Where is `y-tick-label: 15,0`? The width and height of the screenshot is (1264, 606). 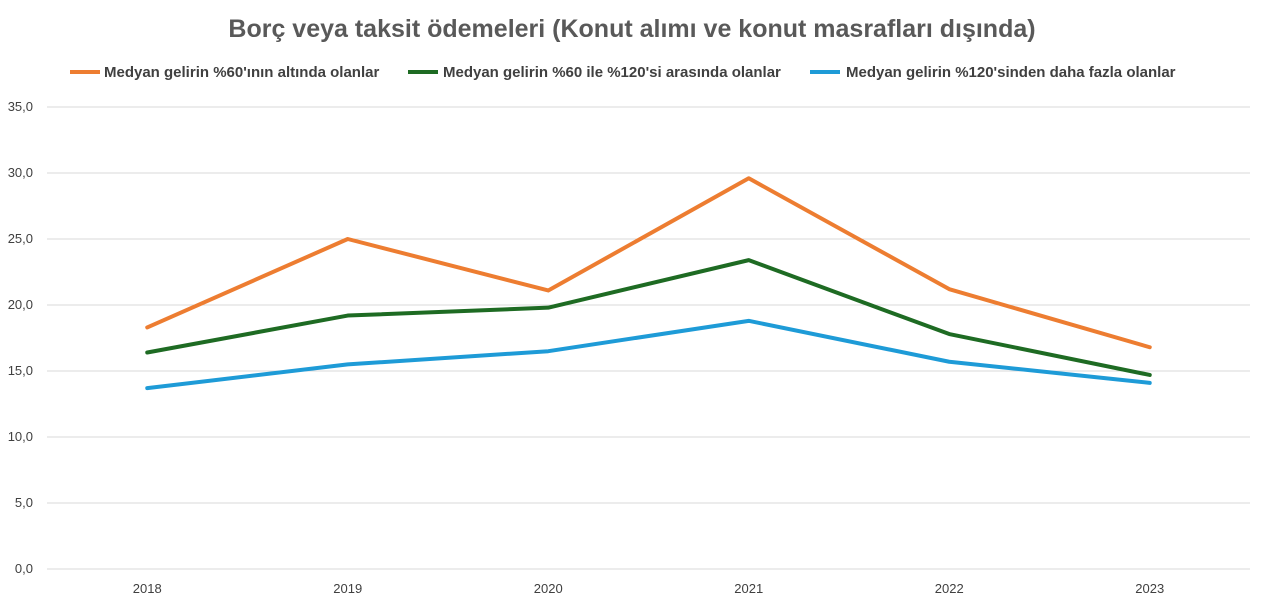 y-tick-label: 15,0 is located at coordinates (20, 370).